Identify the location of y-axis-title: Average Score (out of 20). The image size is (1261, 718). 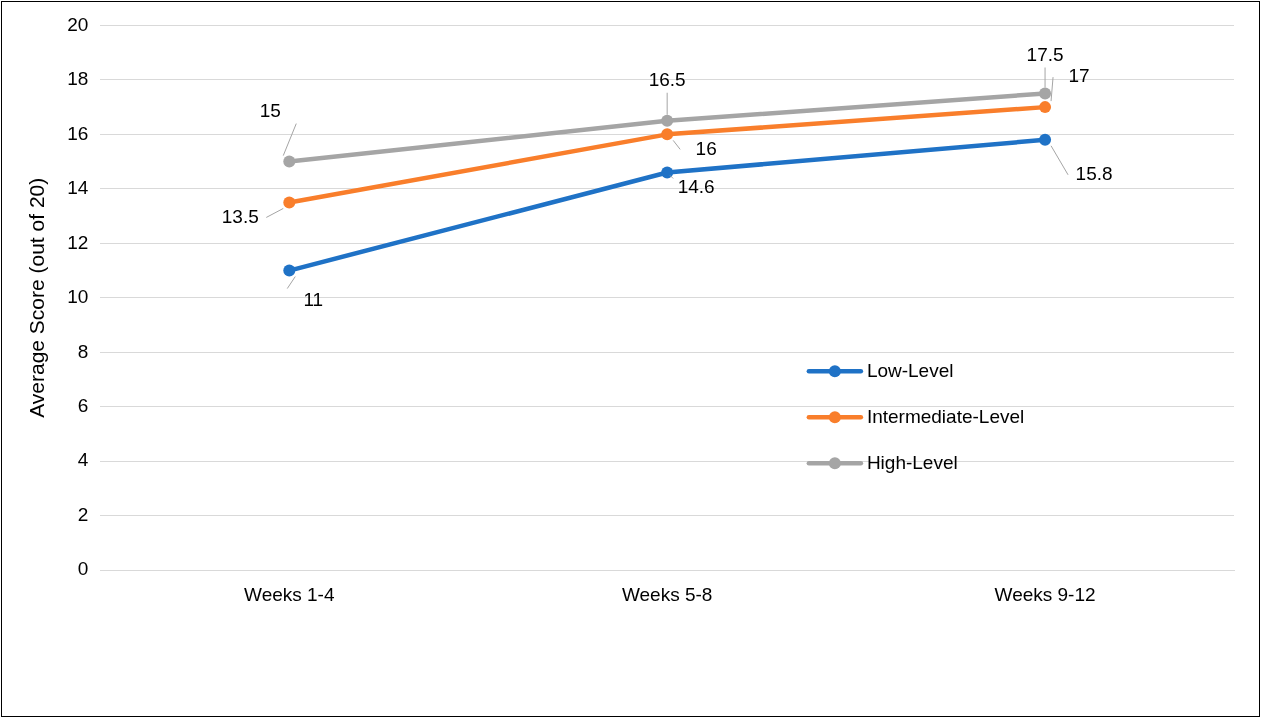
(37, 297).